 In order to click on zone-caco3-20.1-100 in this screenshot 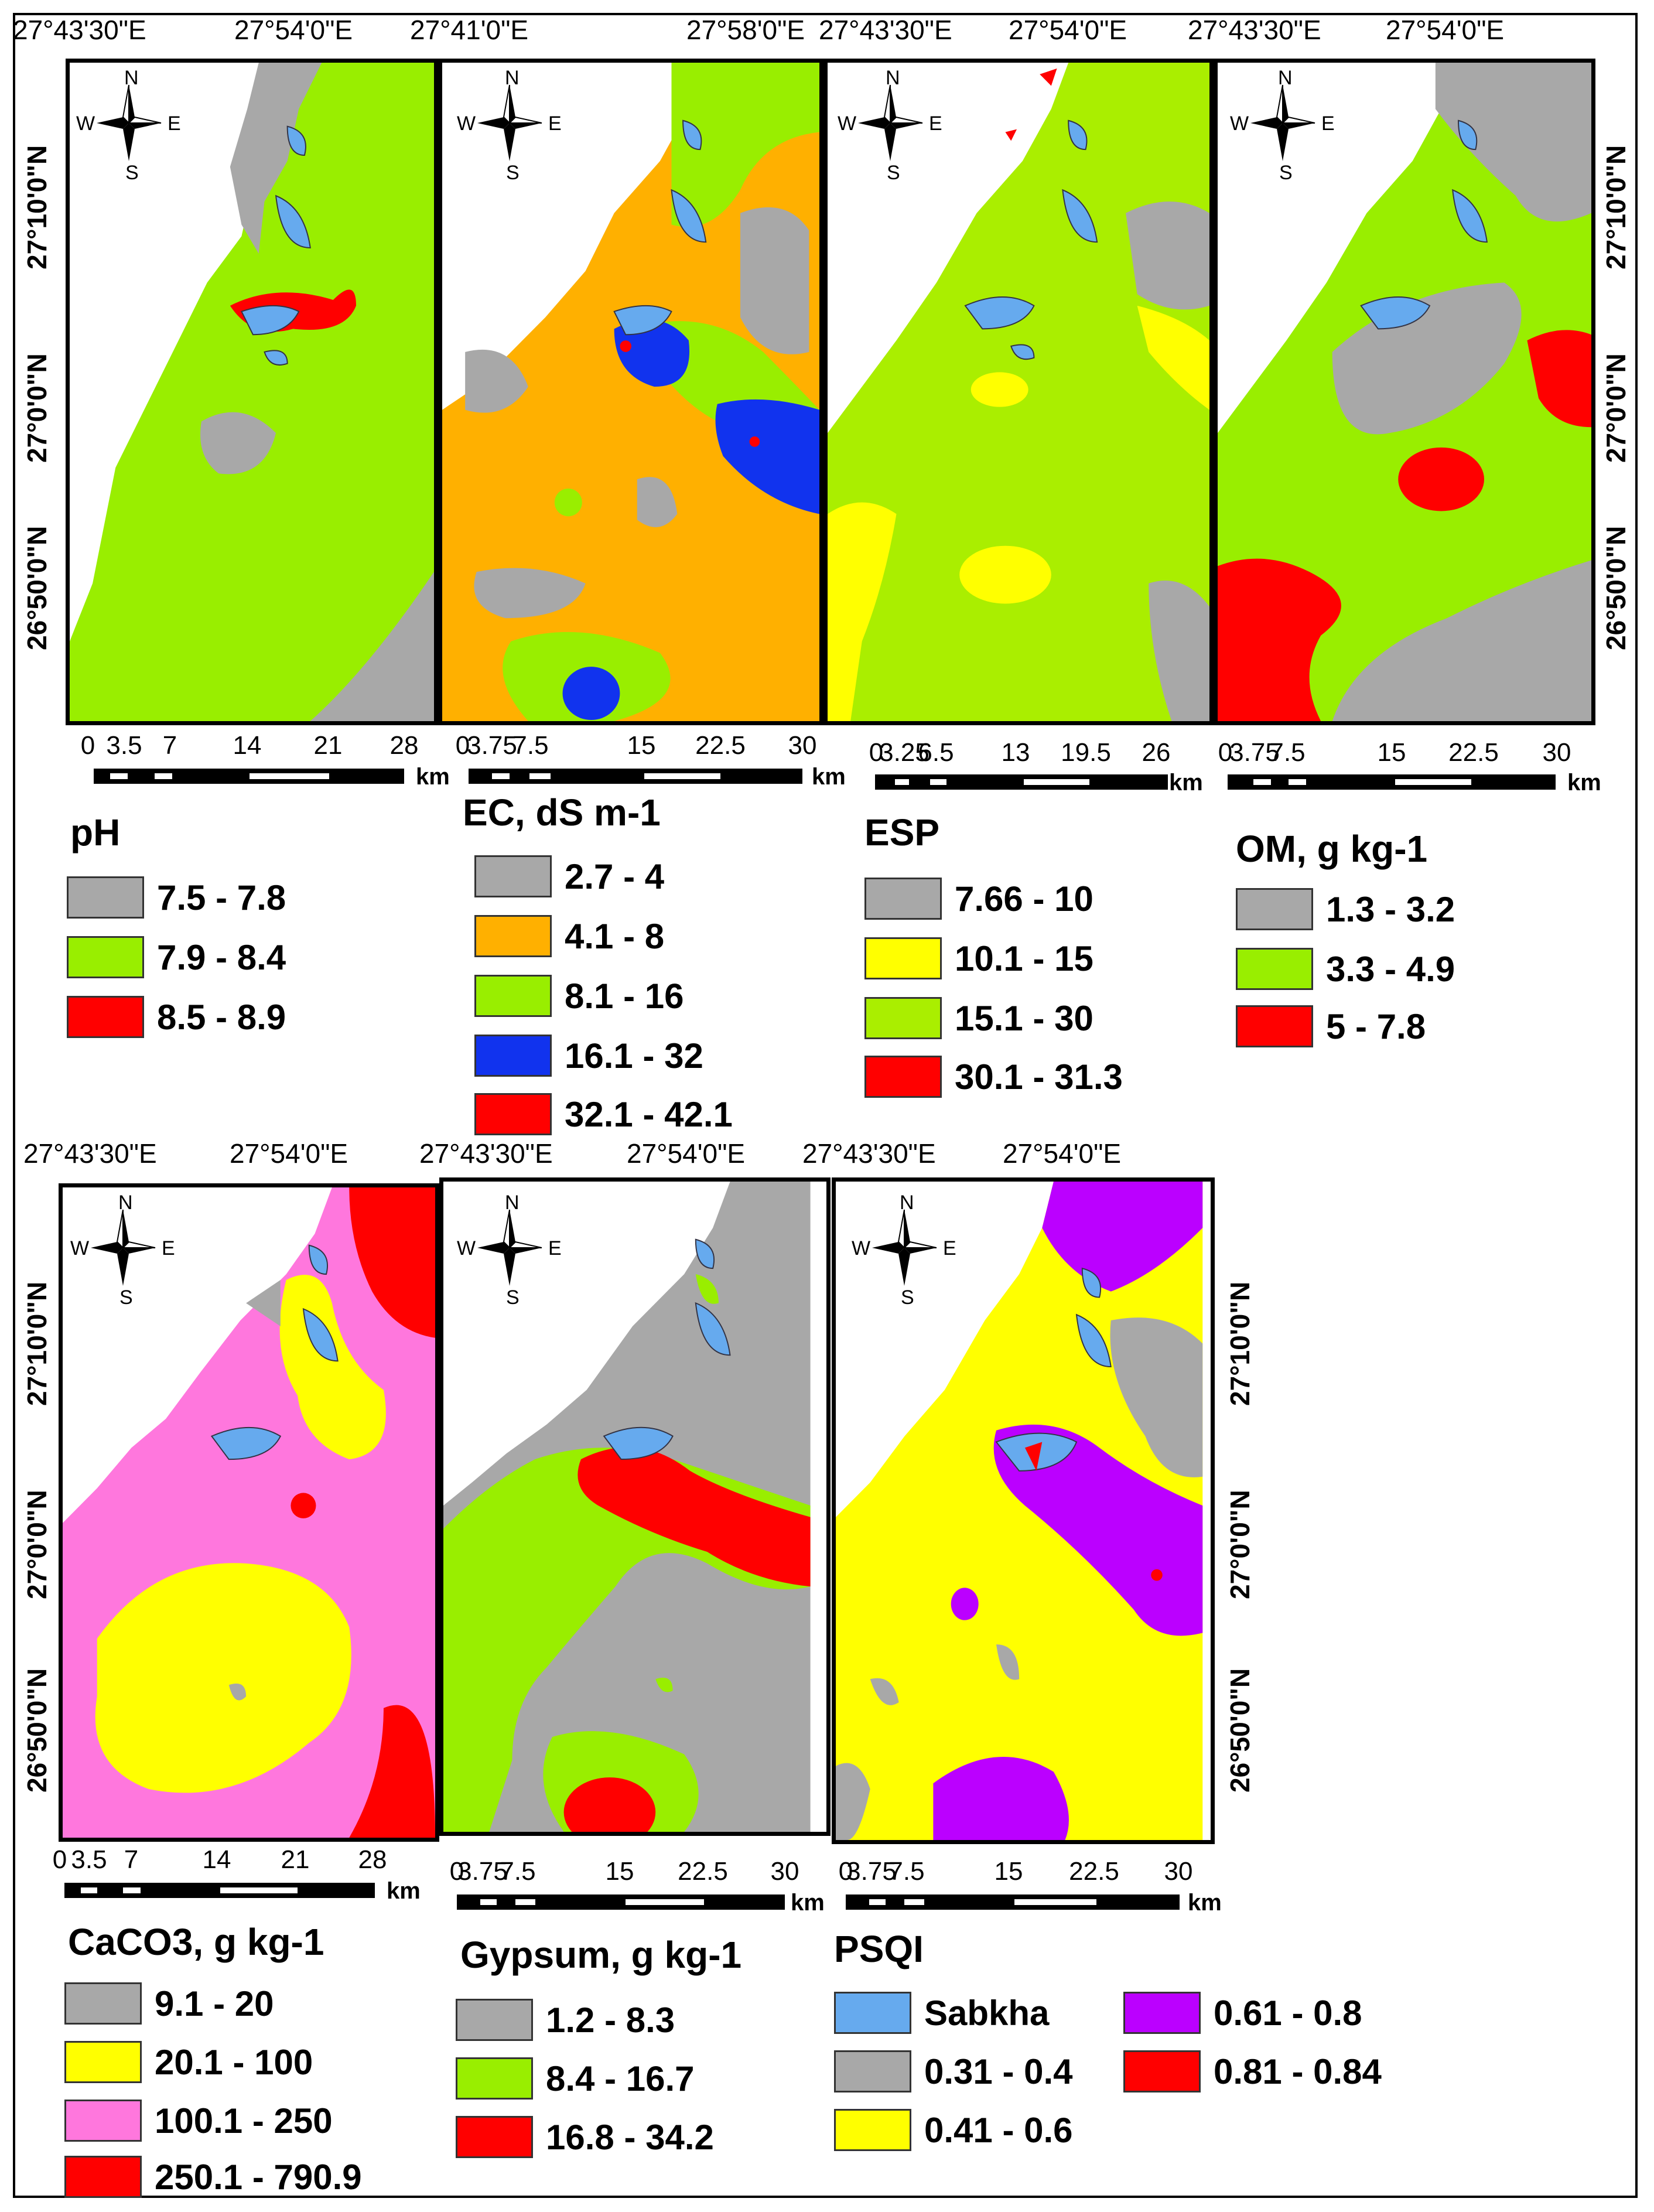, I will do `click(223, 1678)`.